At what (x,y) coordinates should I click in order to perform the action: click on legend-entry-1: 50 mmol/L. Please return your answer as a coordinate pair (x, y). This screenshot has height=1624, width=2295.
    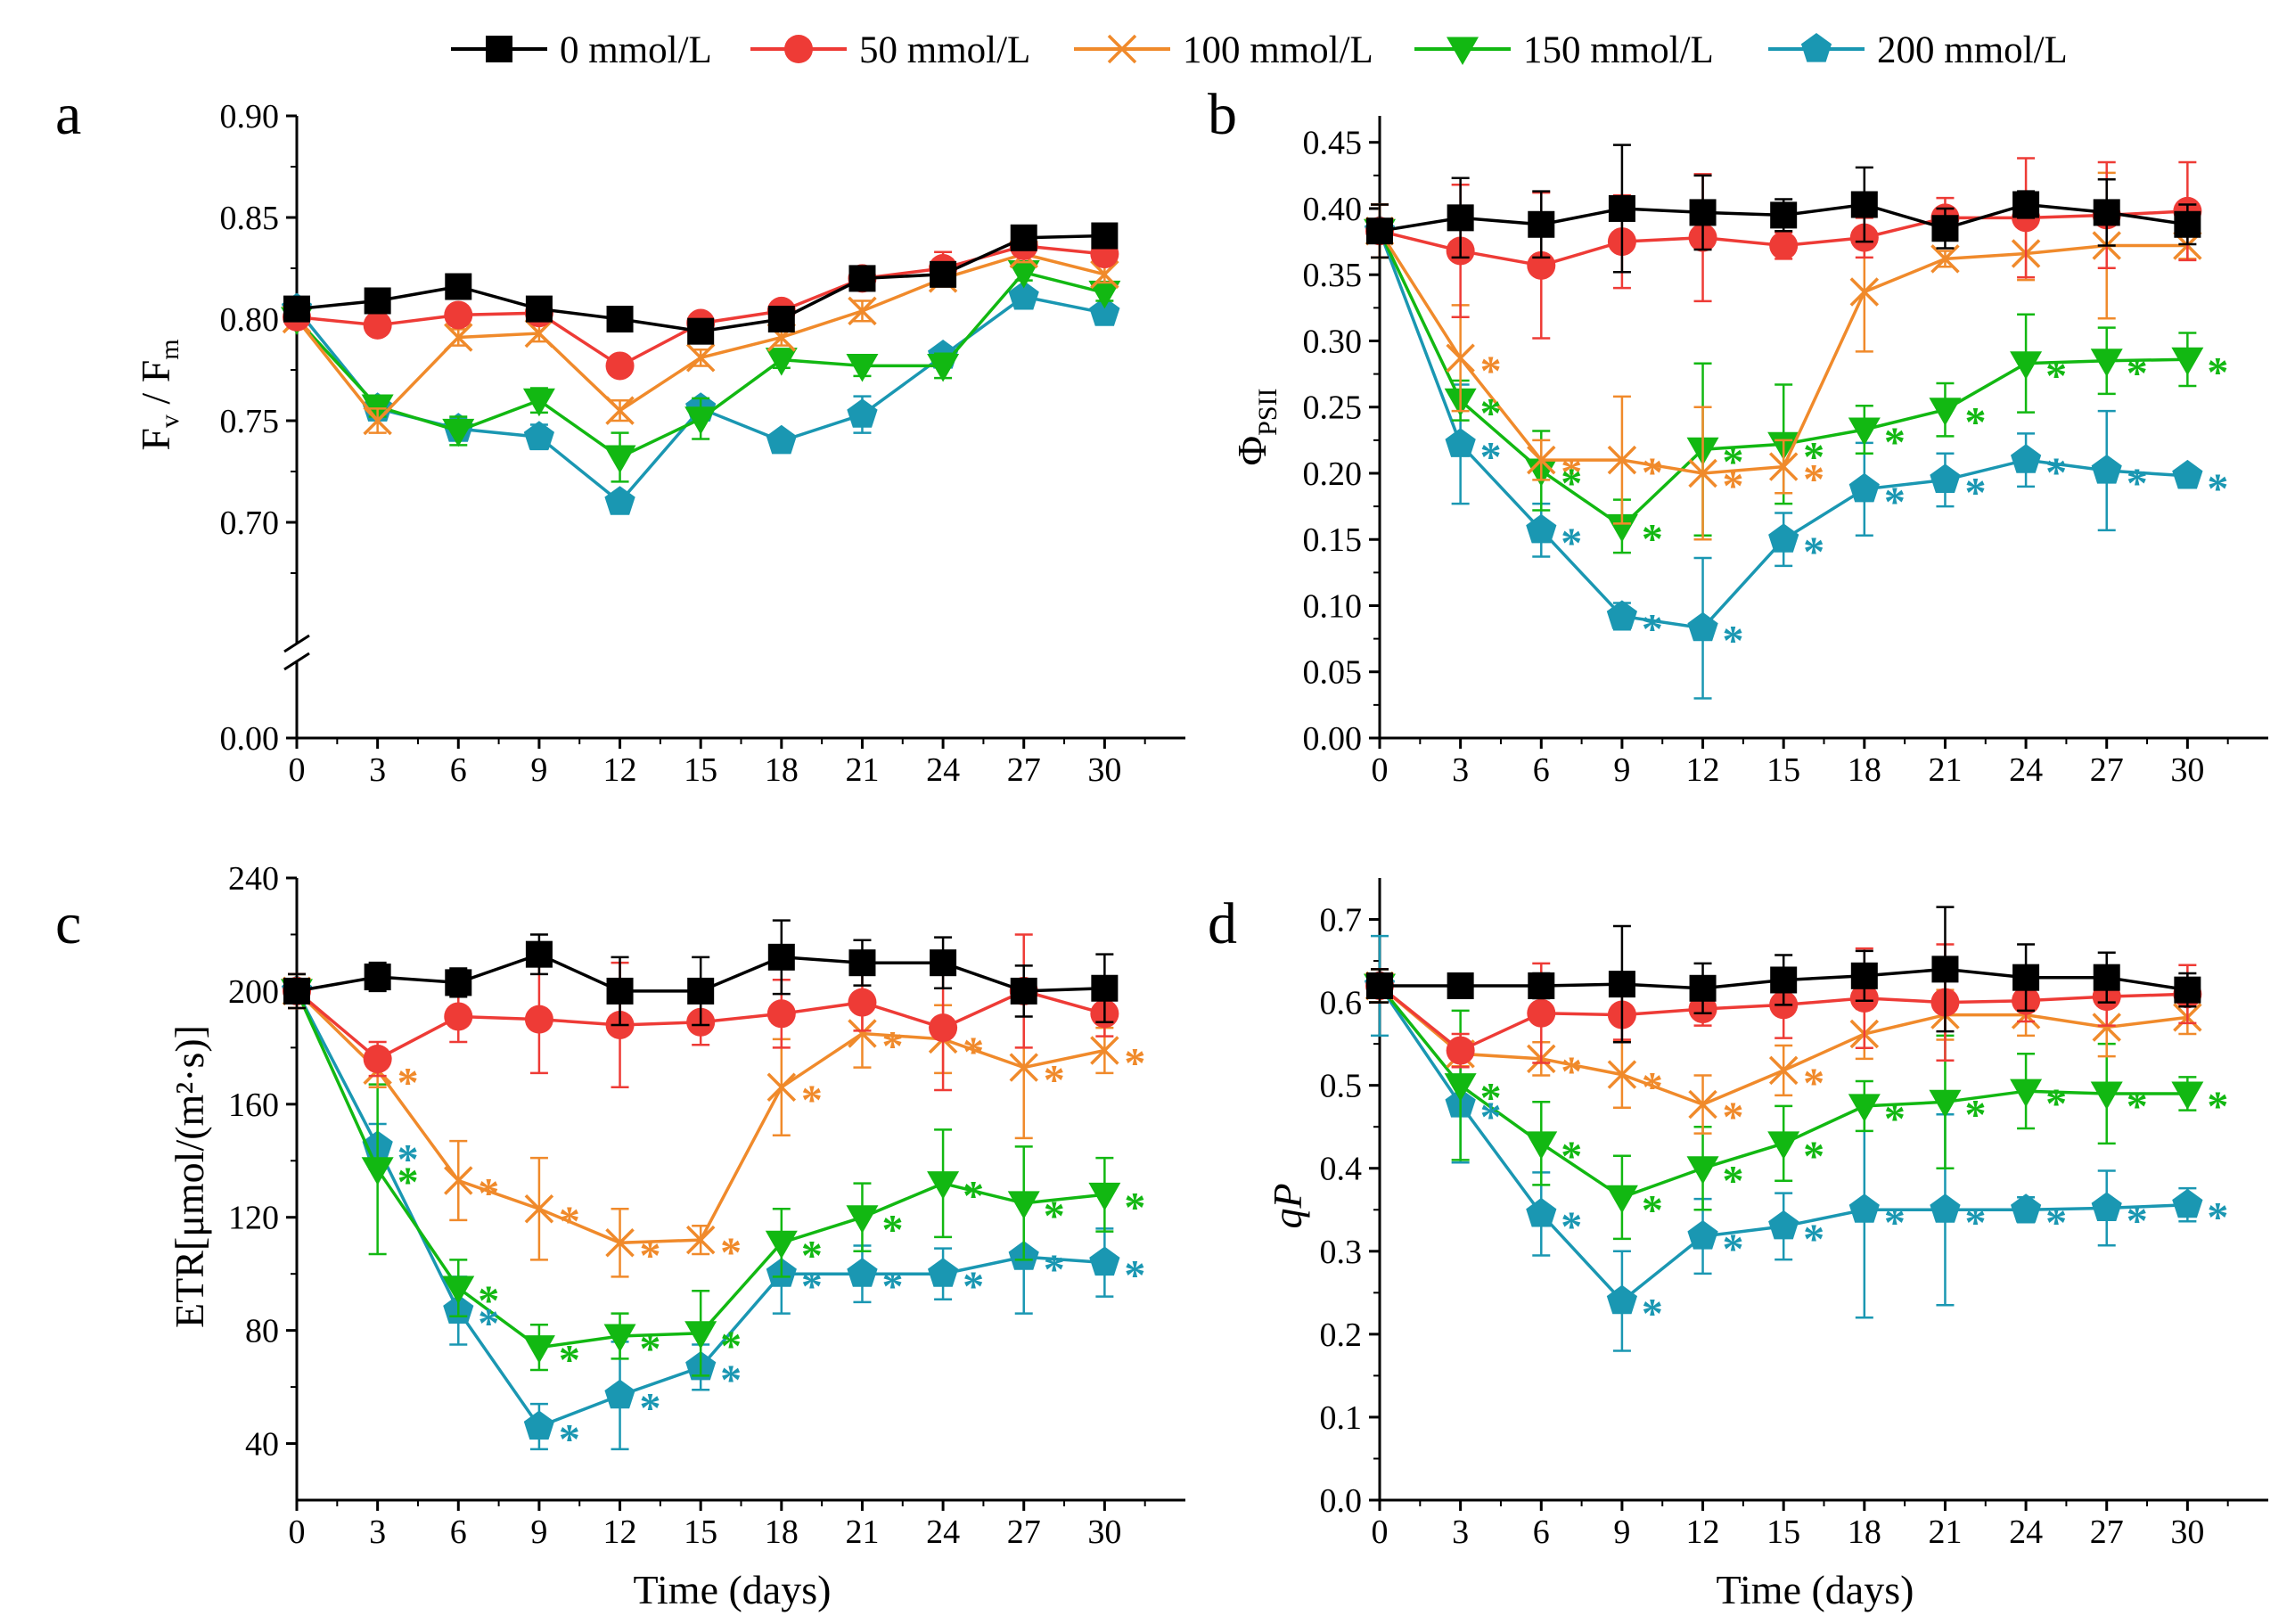
    Looking at the image, I should click on (890, 50).